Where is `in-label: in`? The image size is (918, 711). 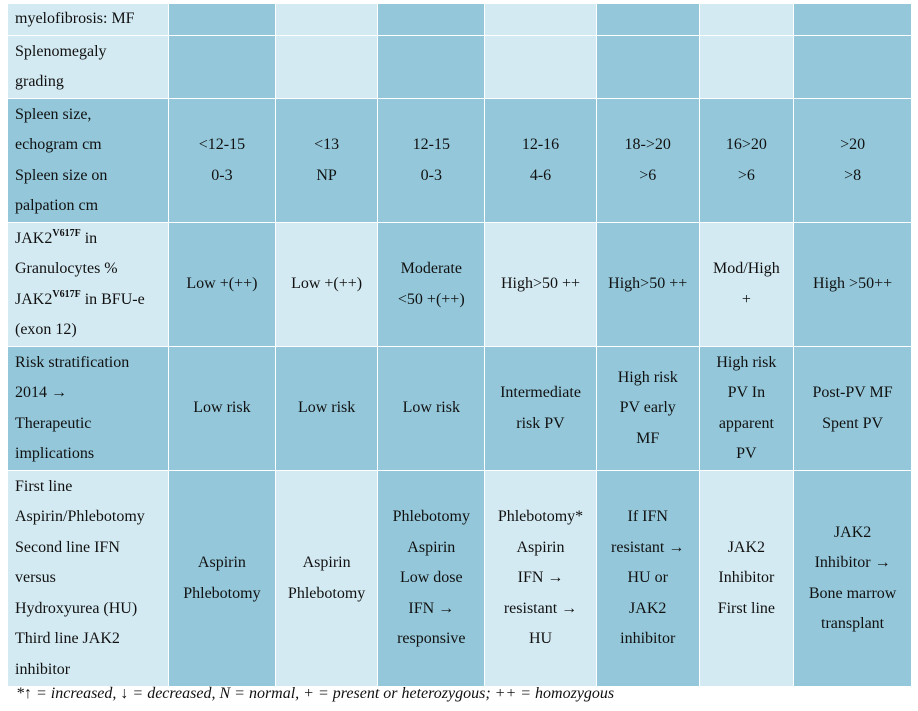
in-label: in is located at coordinates (89, 238).